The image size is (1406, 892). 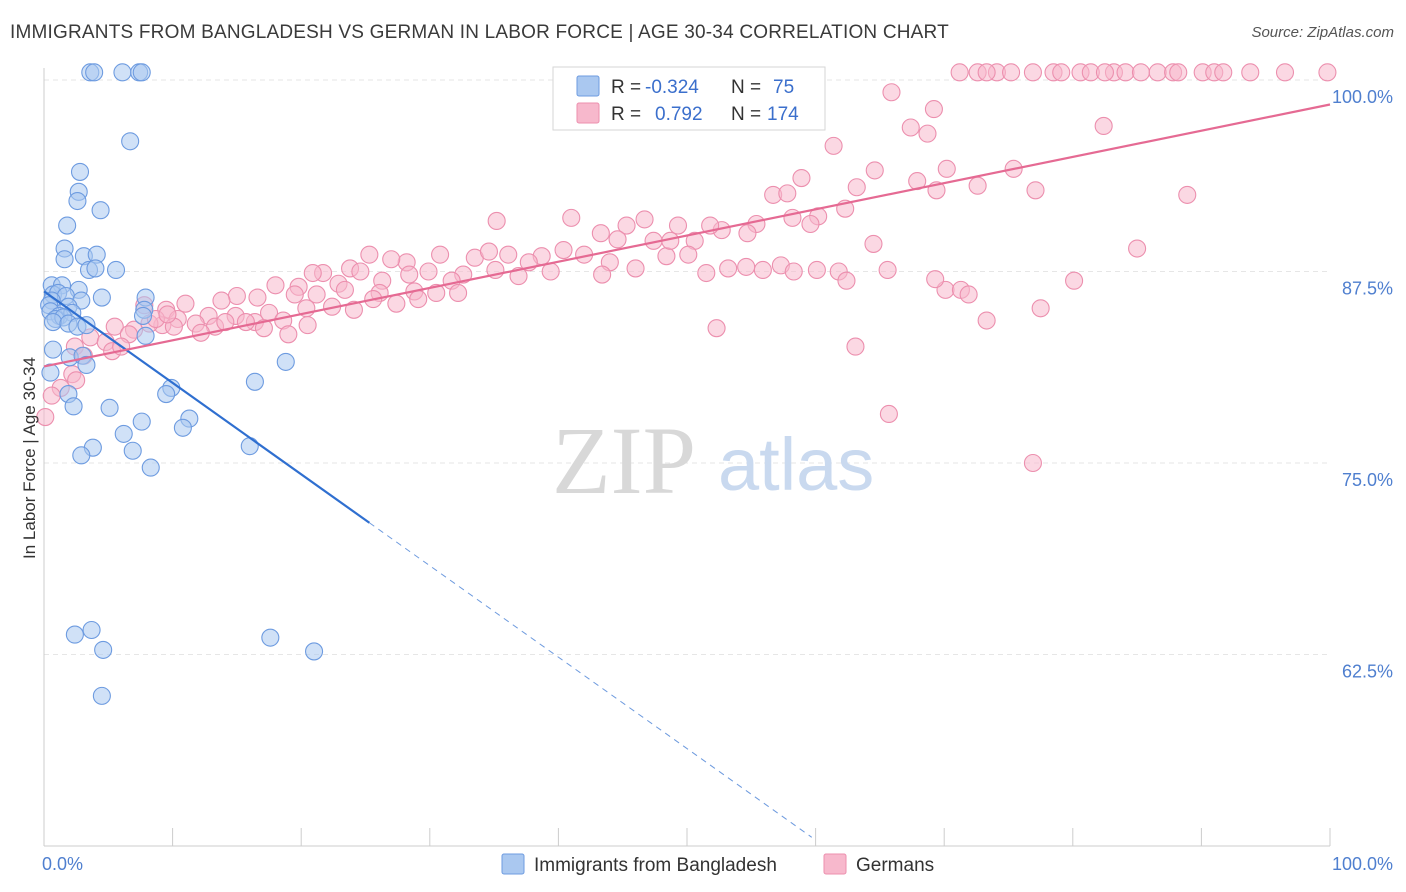 What do you see at coordinates (1367, 289) in the screenshot?
I see `y-tick-label: 87.5%` at bounding box center [1367, 289].